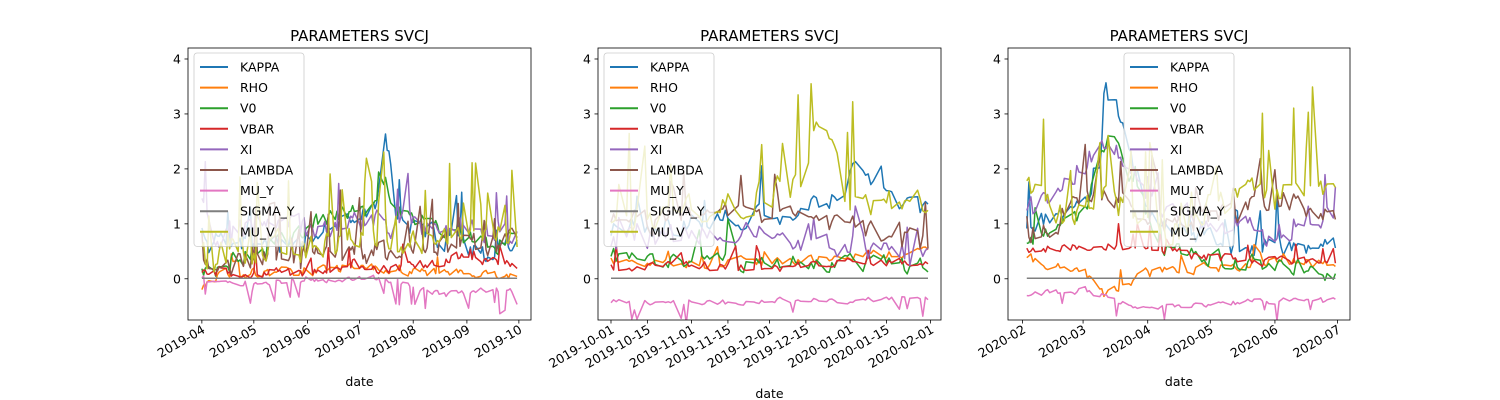 The width and height of the screenshot is (1500, 400). Describe the element at coordinates (446, 341) in the screenshot. I see `x-tick-label: 2019-09` at that location.